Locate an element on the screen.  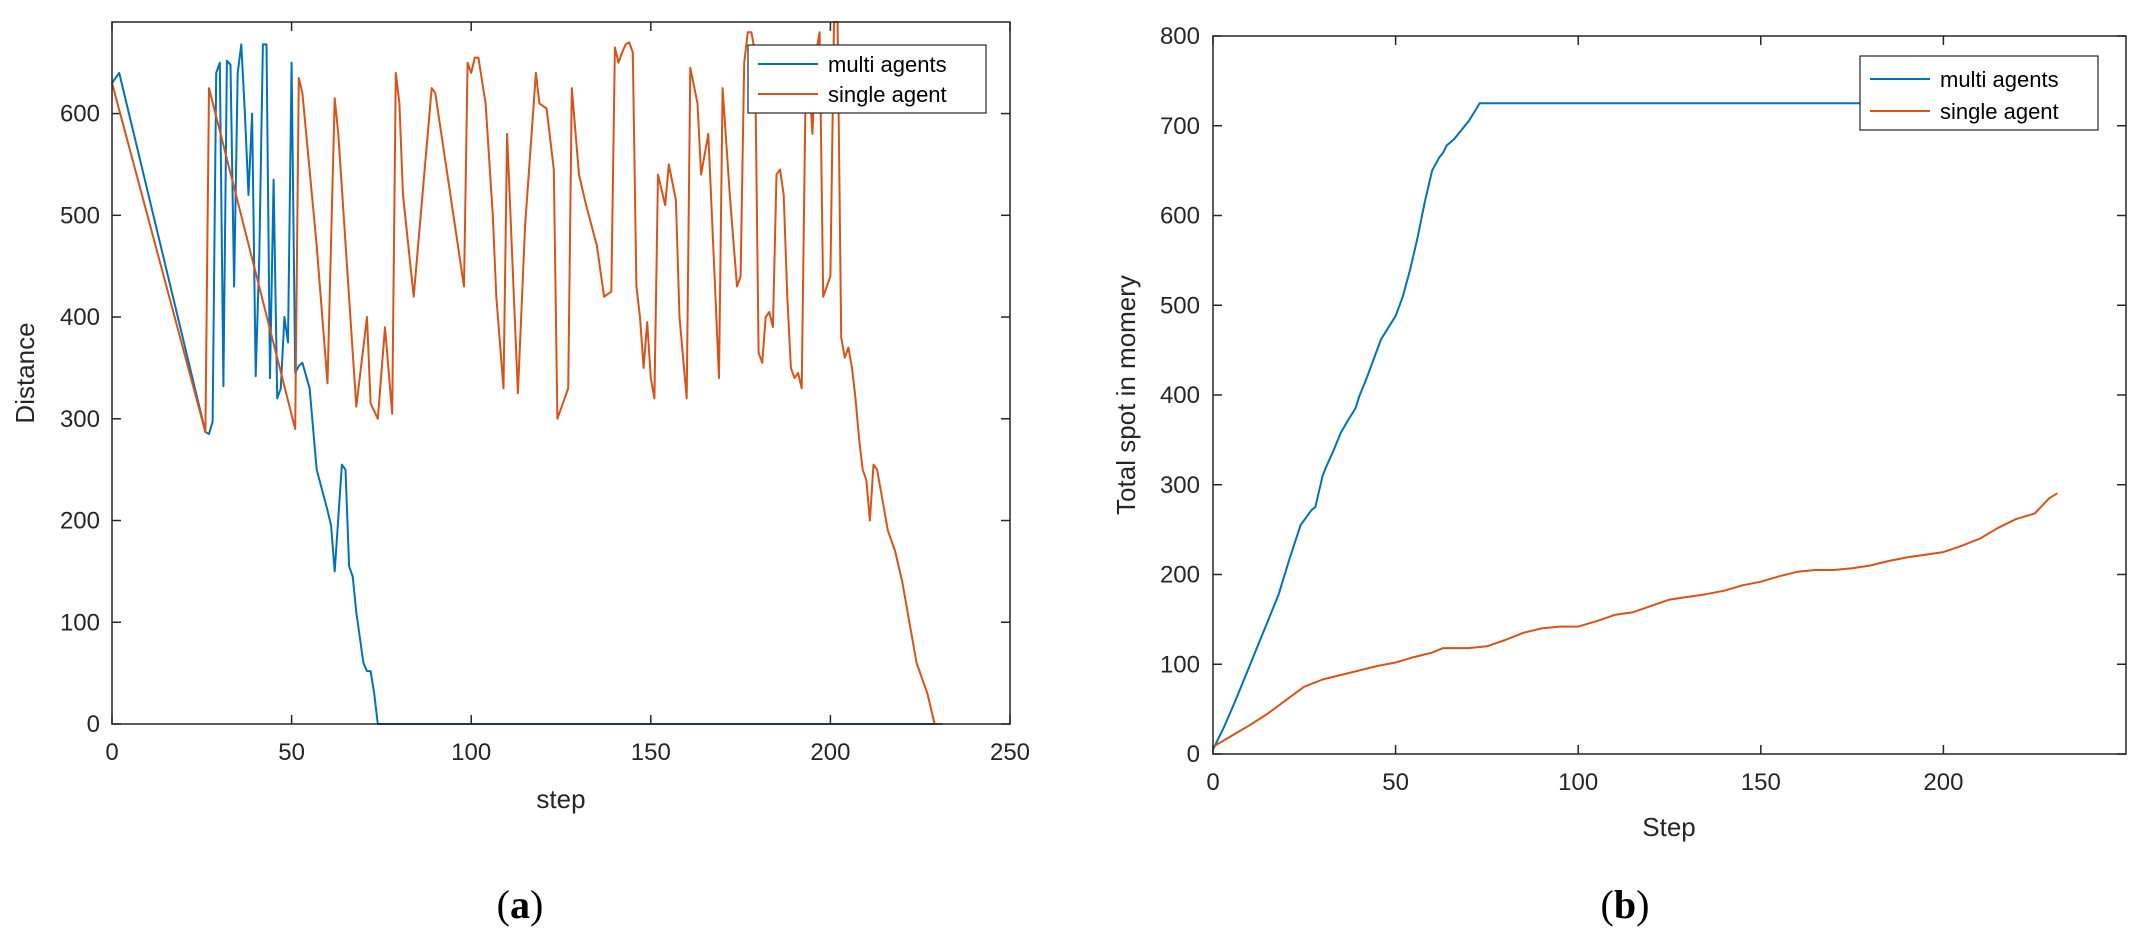
legend-a: multi agents single agent is located at coordinates (867, 79).